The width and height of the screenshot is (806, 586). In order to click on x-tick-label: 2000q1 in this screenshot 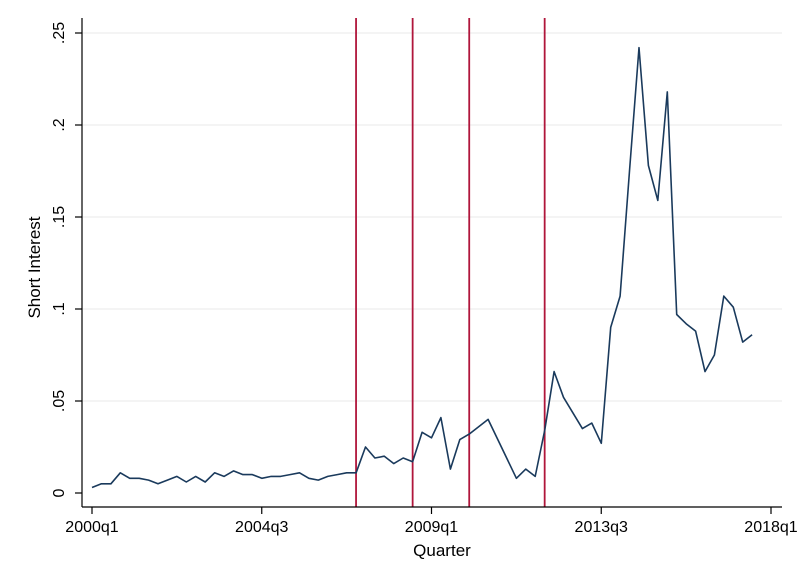, I will do `click(91, 527)`.